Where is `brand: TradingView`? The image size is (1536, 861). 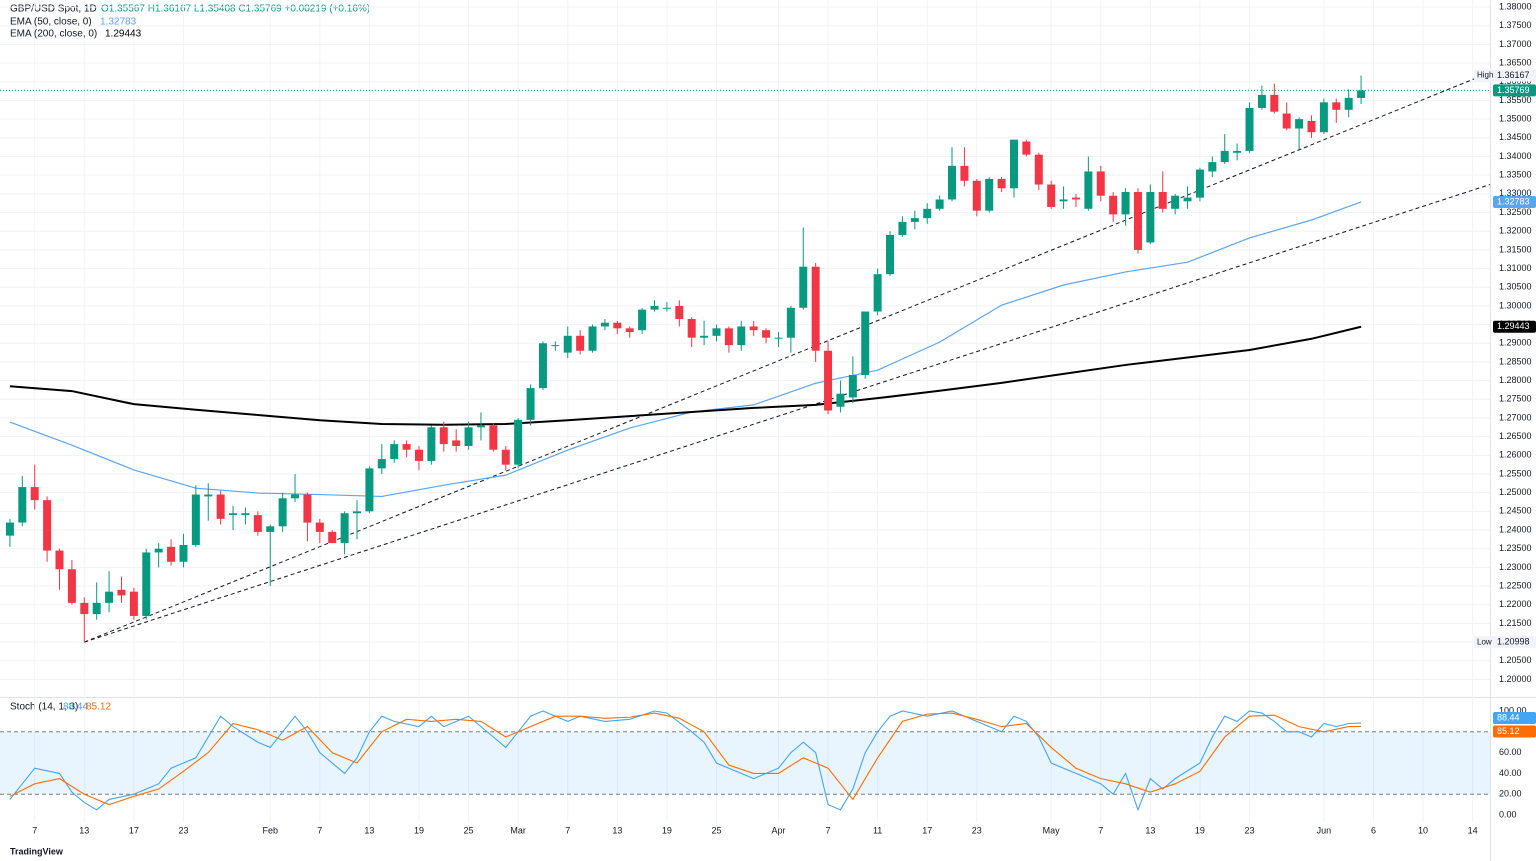
brand: TradingView is located at coordinates (37, 851).